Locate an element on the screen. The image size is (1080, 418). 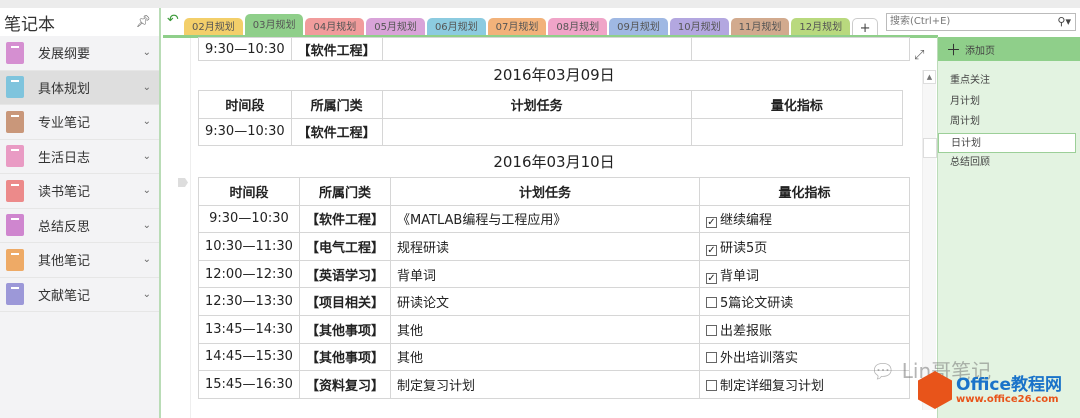
vertical-scrollbar: ▲ is located at coordinates (929, 240).